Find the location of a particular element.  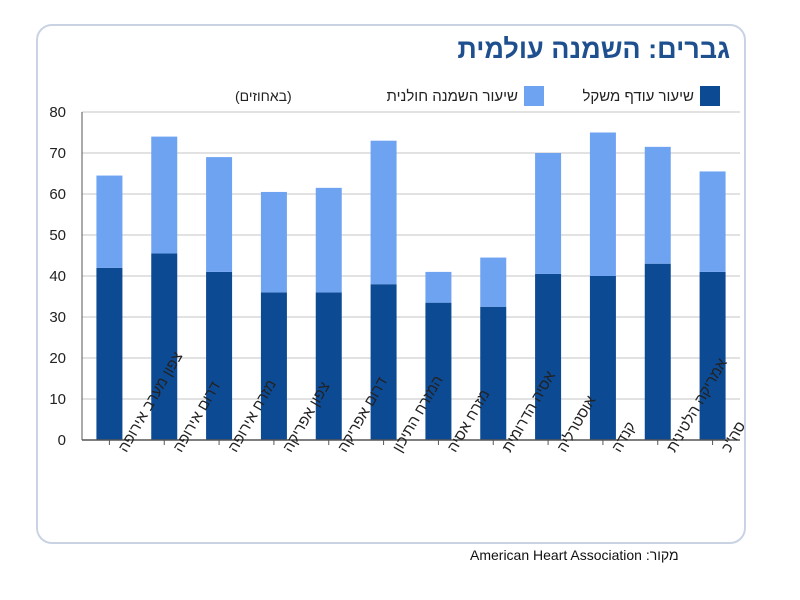

chart-title: גברים: השמנה עולמית is located at coordinates (593, 49).